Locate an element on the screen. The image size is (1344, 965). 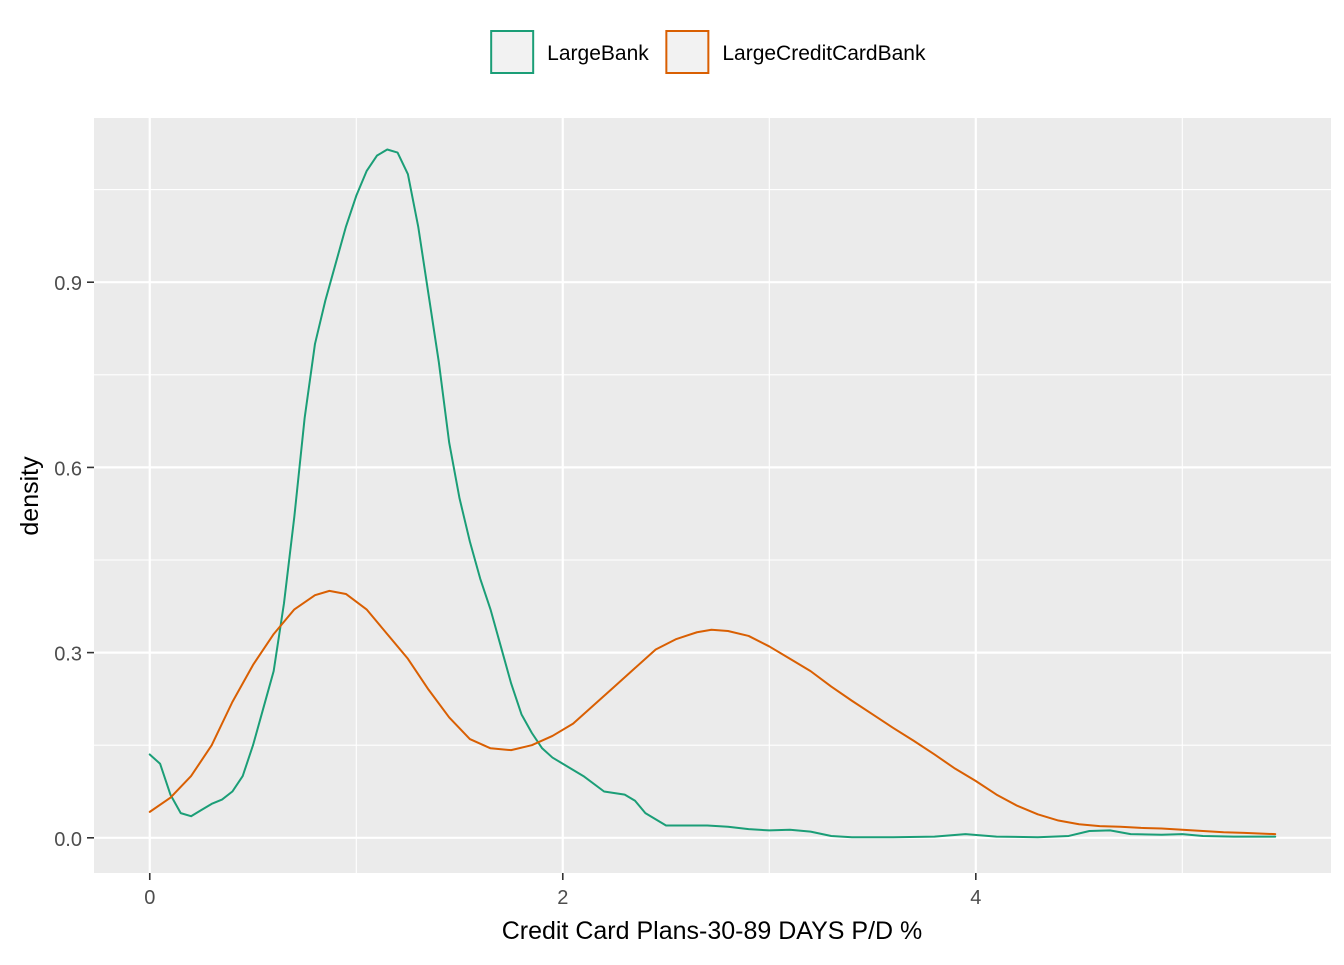
x-axis-title: Credit Card Plans-30-89 DAYS P/D % is located at coordinates (712, 931).